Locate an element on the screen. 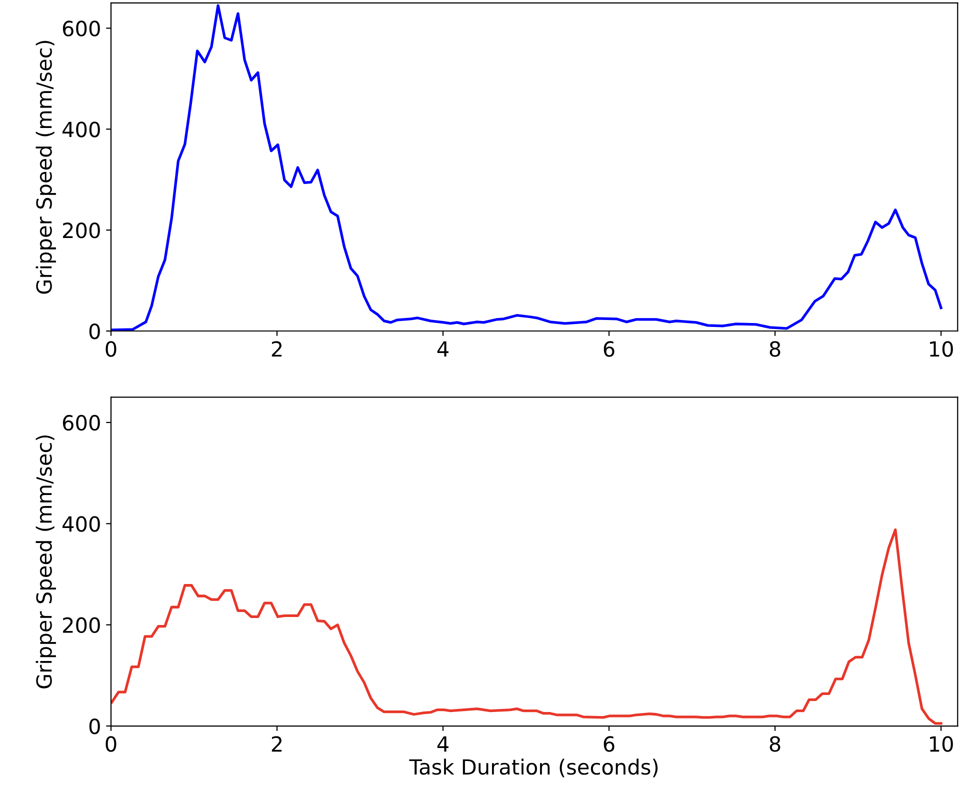  x-axis-title: Task Duration (seconds) is located at coordinates (533, 768).